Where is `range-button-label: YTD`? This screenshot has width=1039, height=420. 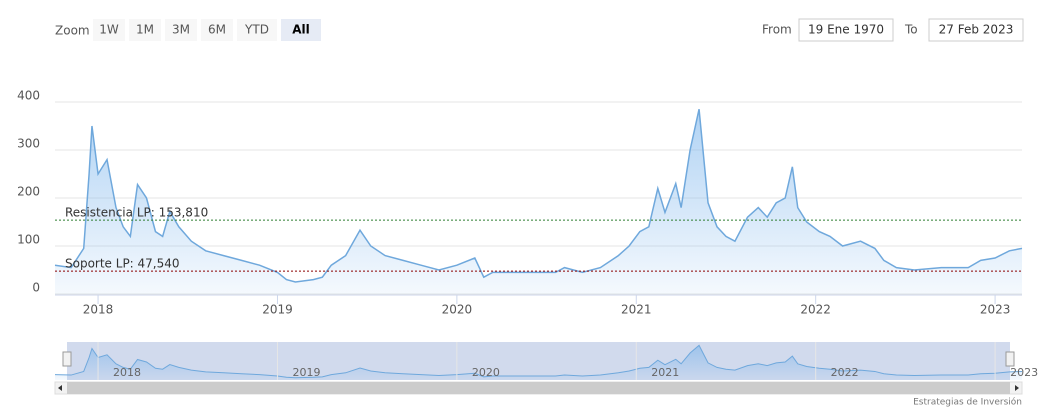
range-button-label: YTD is located at coordinates (256, 30).